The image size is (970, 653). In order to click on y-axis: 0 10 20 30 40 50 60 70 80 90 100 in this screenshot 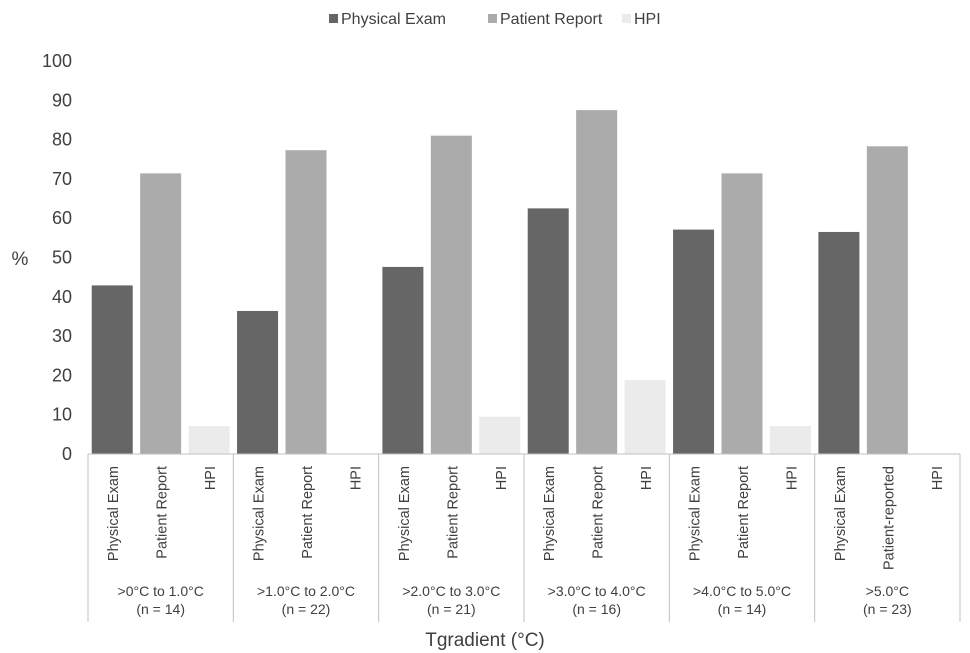, I will do `click(57, 257)`.